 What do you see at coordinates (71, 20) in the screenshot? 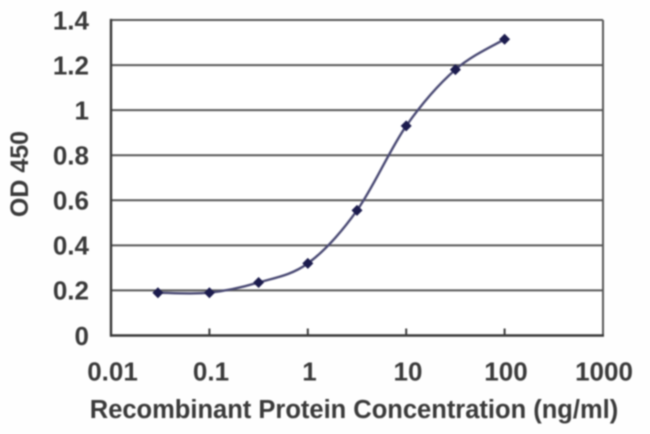
I see `svg-text: 1.4` at bounding box center [71, 20].